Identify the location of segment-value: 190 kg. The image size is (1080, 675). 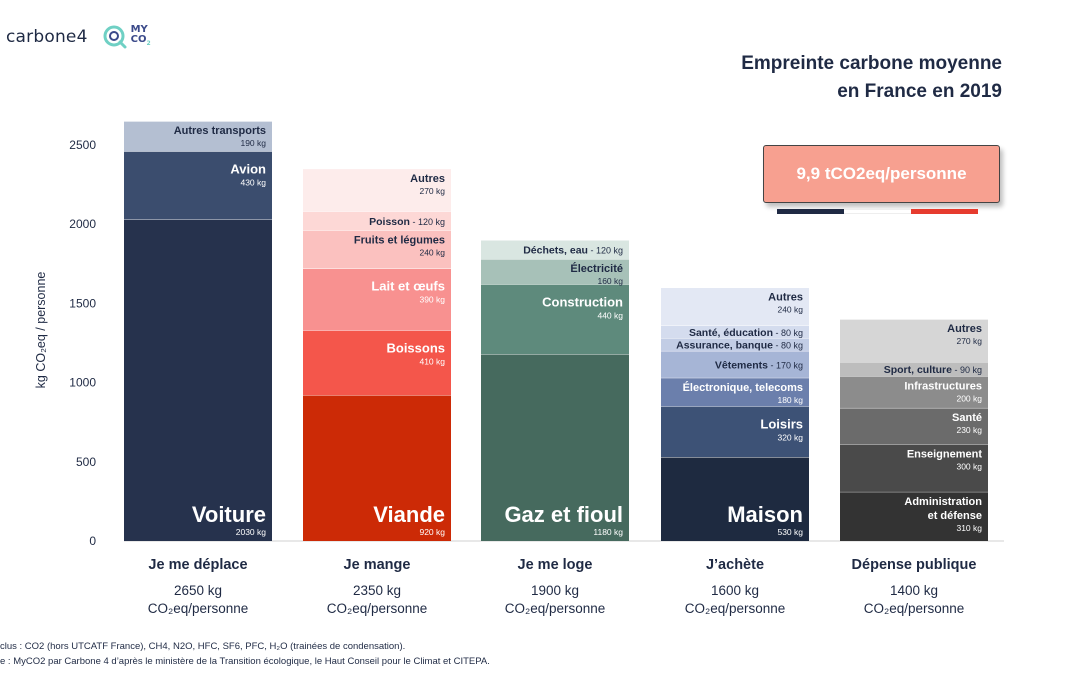
(253, 143).